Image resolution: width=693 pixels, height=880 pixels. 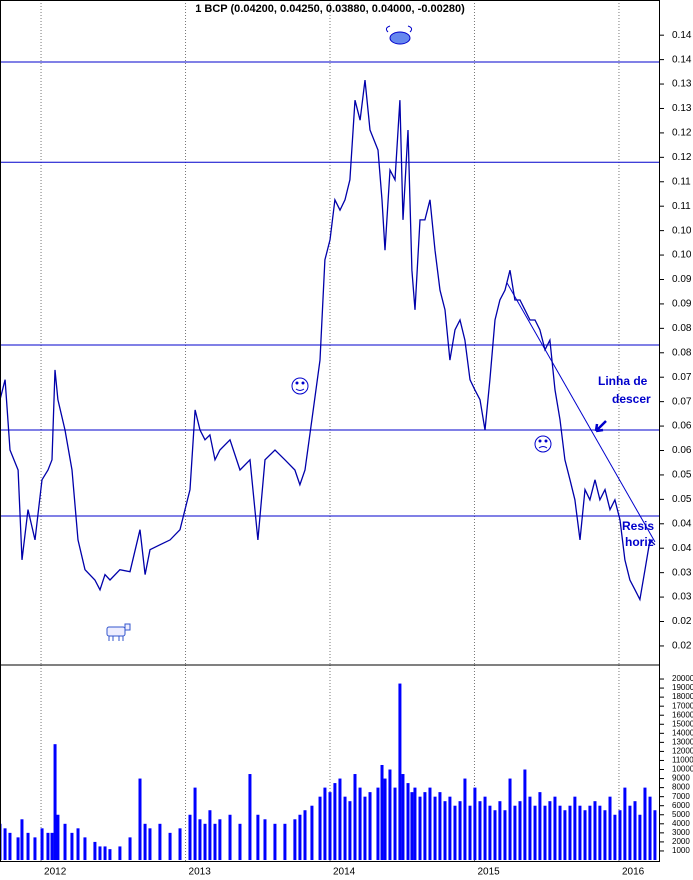 I want to click on y-tick-label: 12000, so click(x=682, y=751).